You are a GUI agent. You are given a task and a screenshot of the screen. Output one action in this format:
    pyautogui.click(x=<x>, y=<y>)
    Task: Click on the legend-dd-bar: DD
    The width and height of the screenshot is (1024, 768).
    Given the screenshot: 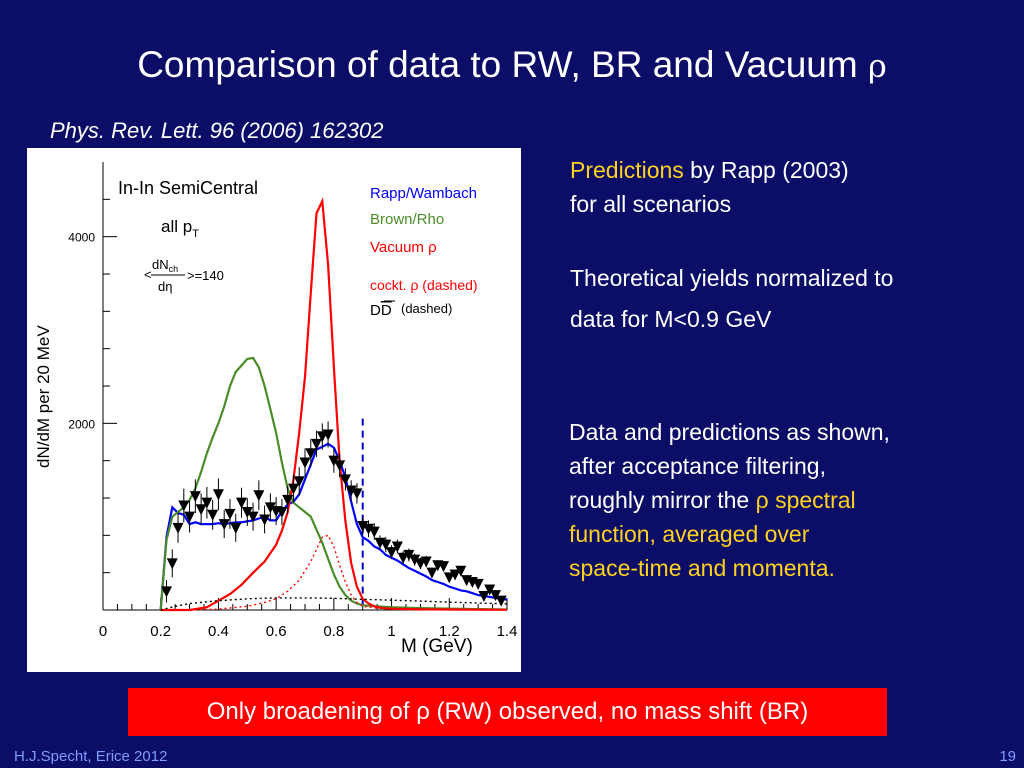 What is the action you would take?
    pyautogui.click(x=381, y=310)
    